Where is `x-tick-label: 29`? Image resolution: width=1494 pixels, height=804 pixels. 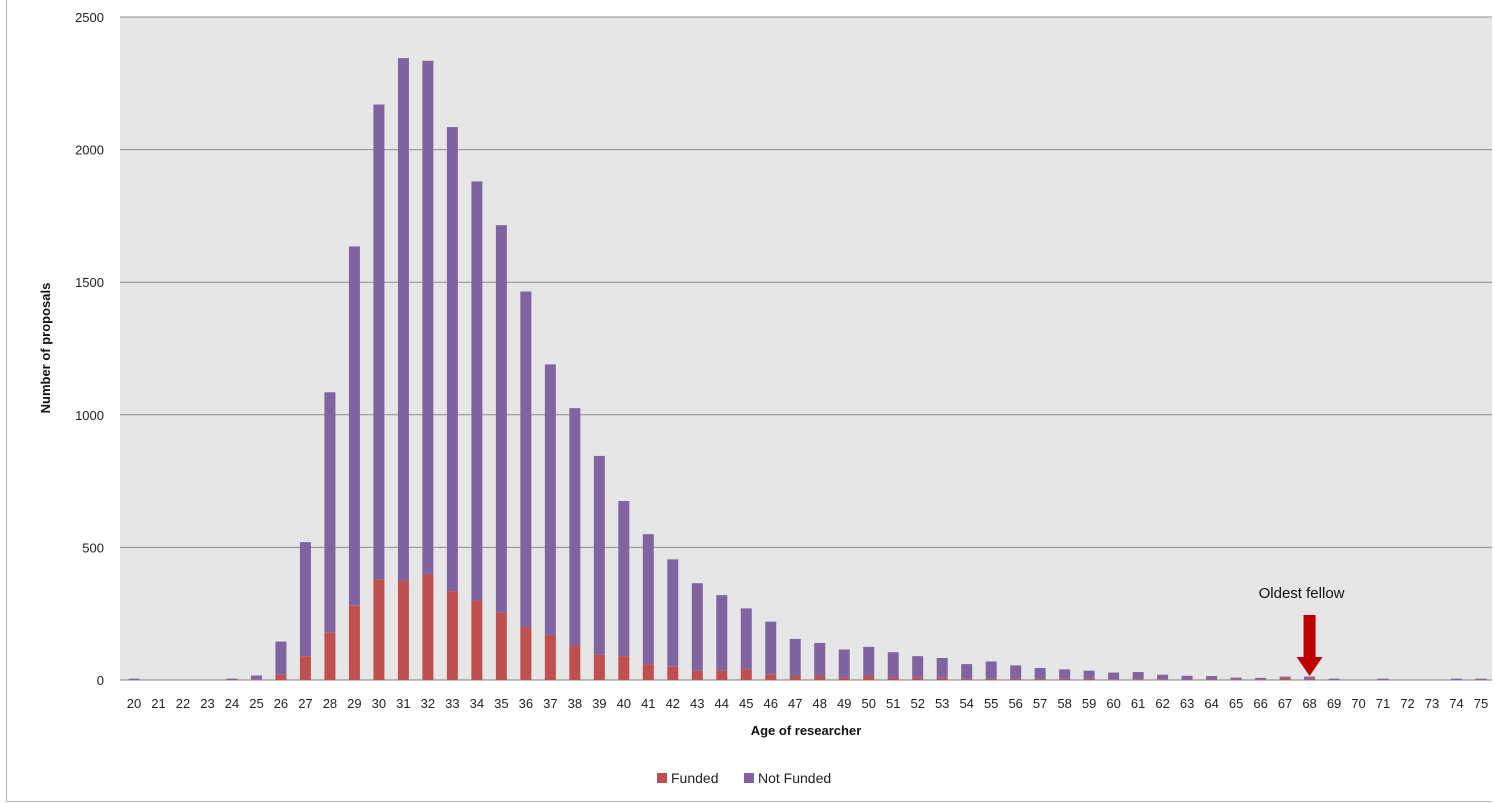 x-tick-label: 29 is located at coordinates (354, 703).